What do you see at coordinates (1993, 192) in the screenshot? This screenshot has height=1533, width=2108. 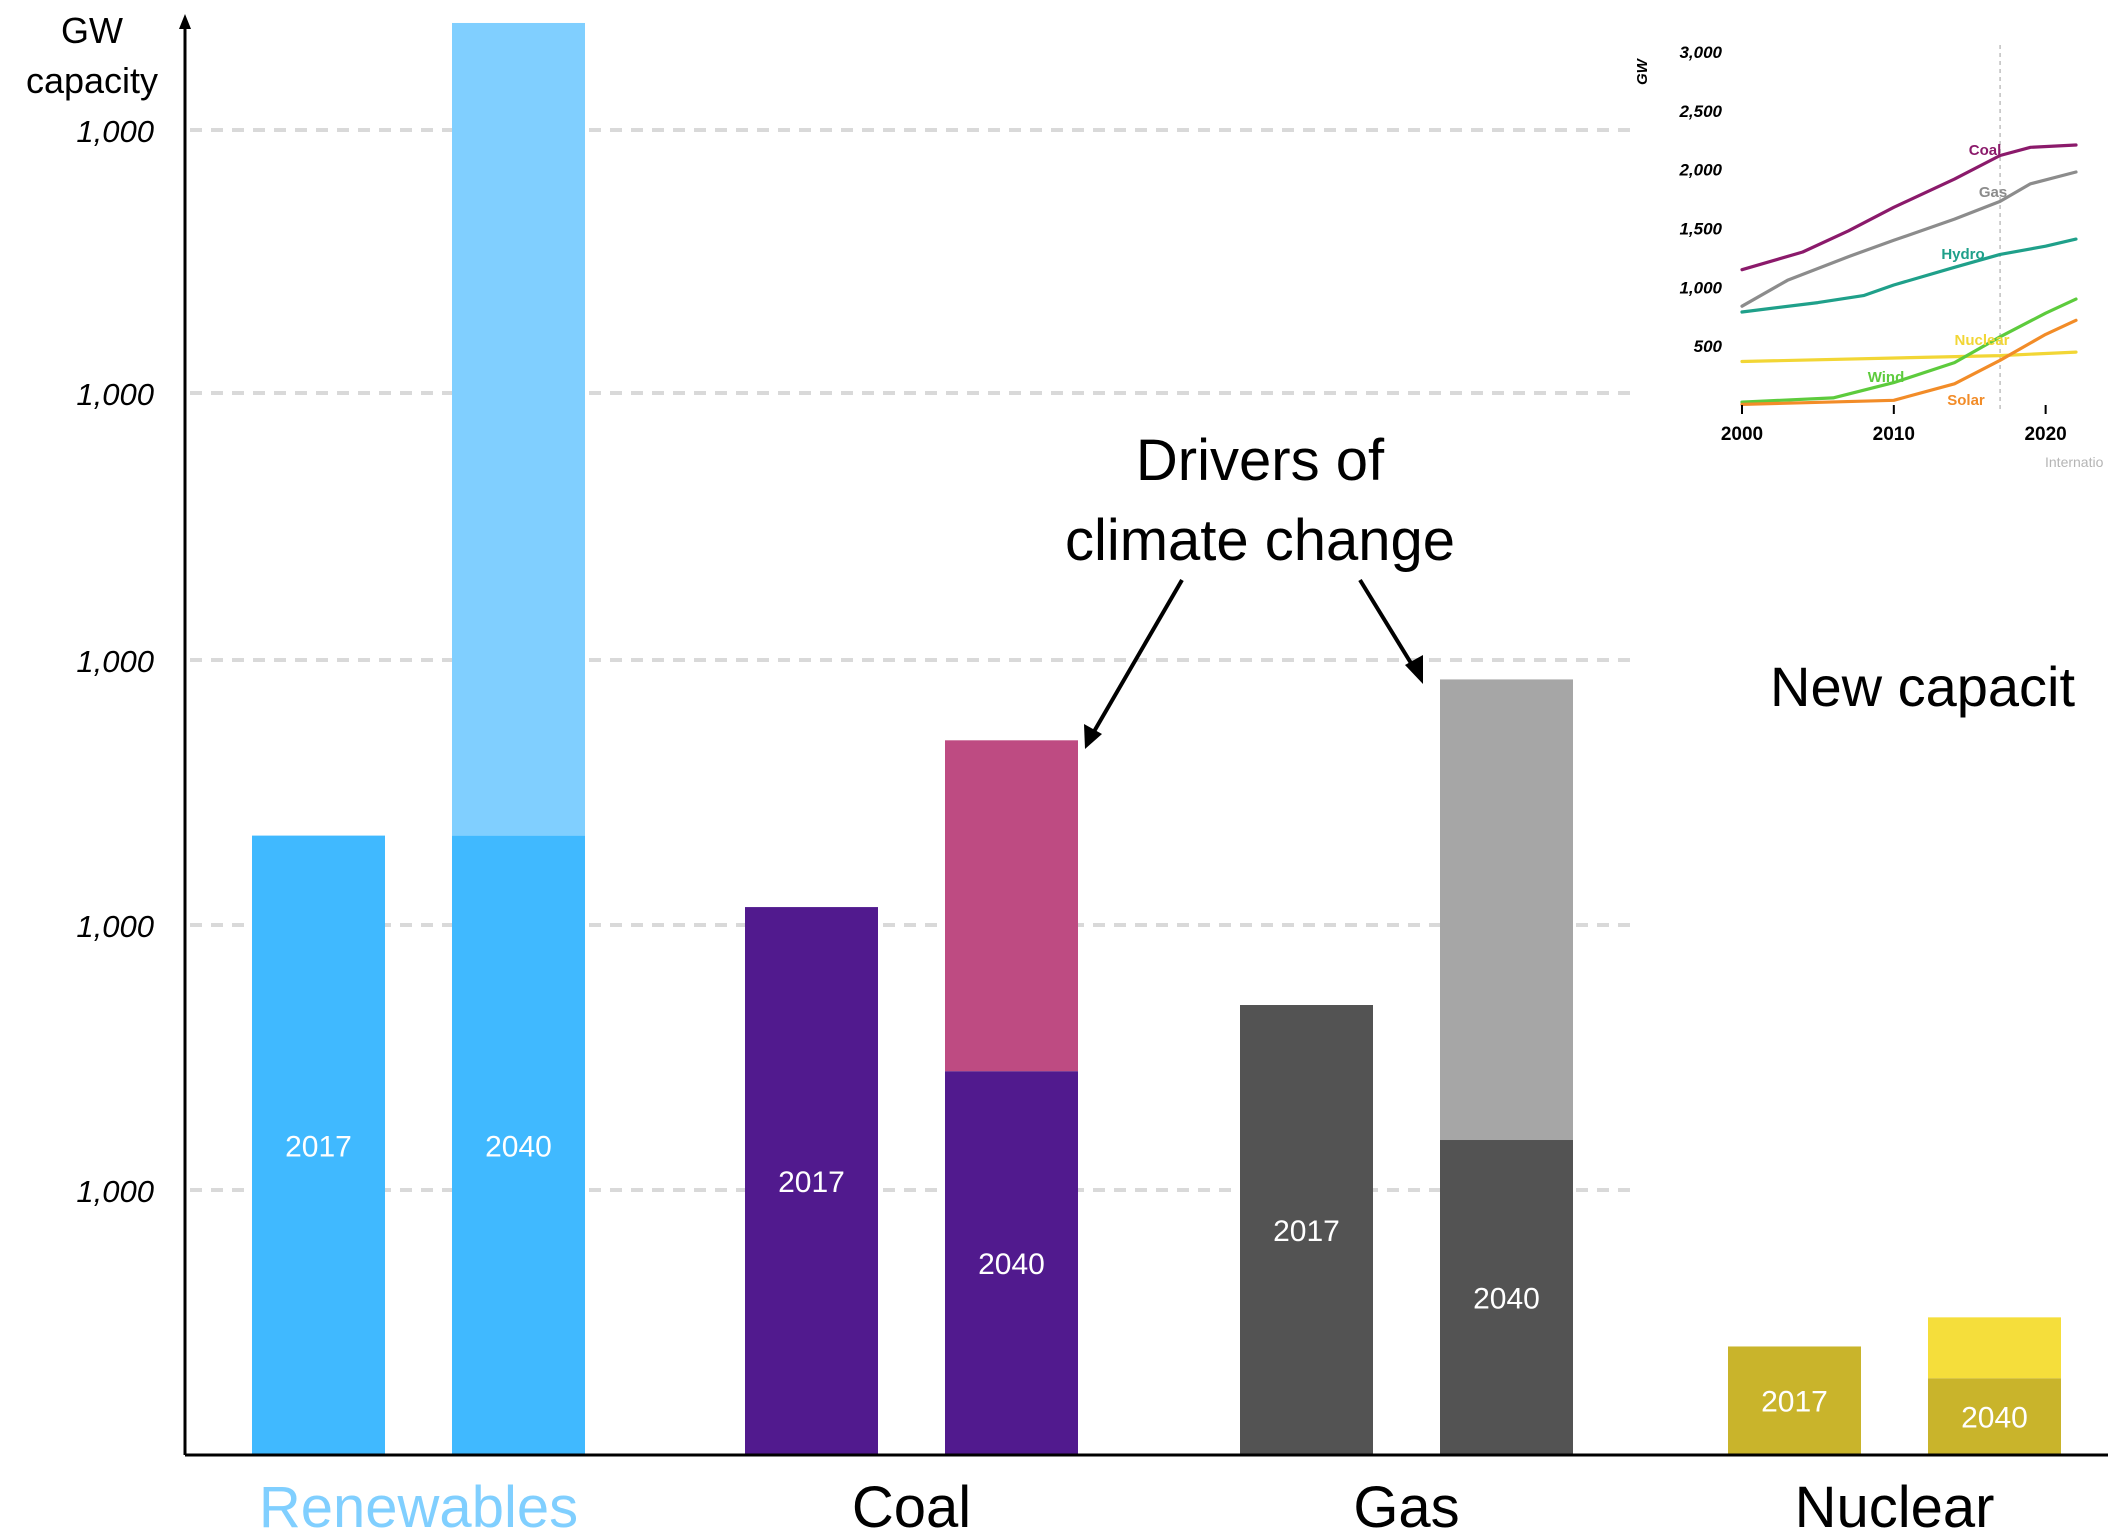 I see `inset-series-label-gas: Gas` at bounding box center [1993, 192].